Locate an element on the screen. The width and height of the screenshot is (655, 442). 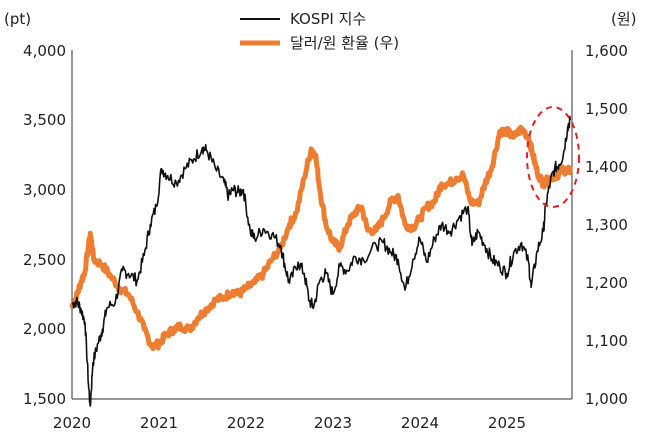
right-tick-label: 1,500 is located at coordinates (606, 109).